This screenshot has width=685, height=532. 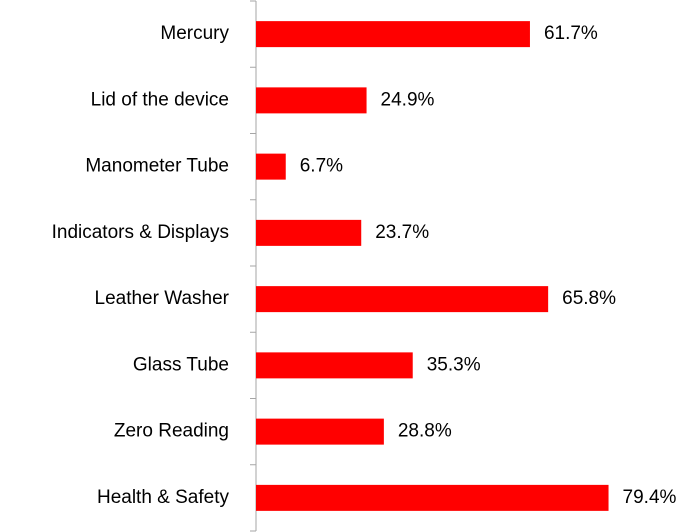 What do you see at coordinates (571, 33) in the screenshot?
I see `value-label: 61.7%` at bounding box center [571, 33].